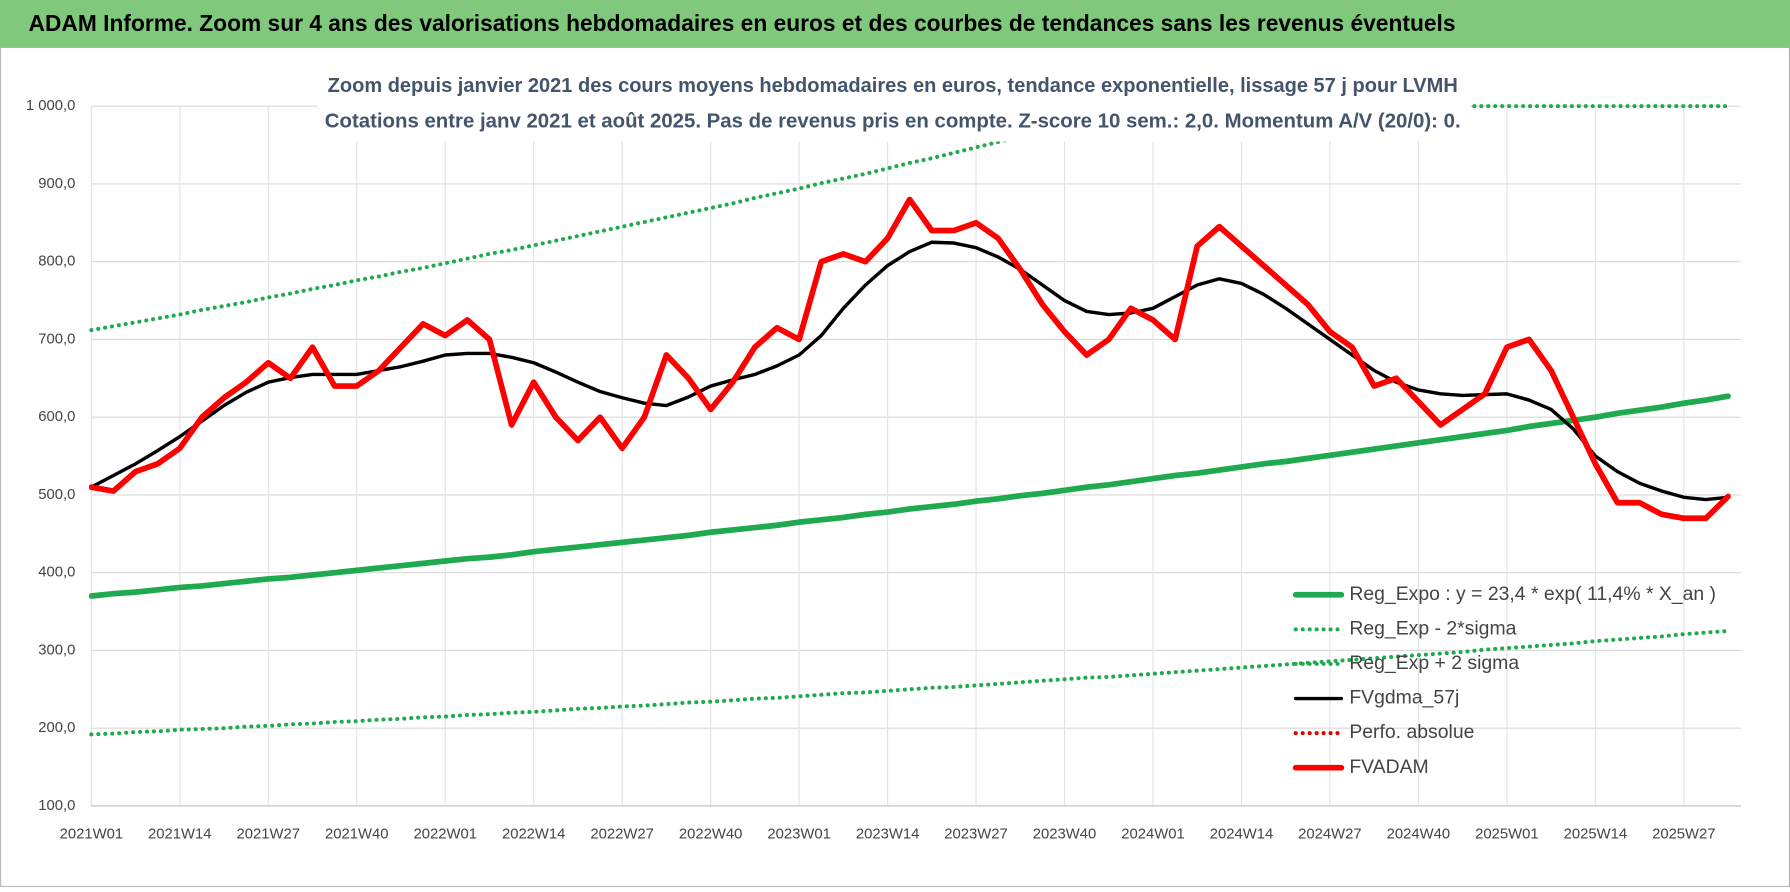 The width and height of the screenshot is (1790, 892). What do you see at coordinates (975, 834) in the screenshot?
I see `x-tick-label: 2023W27` at bounding box center [975, 834].